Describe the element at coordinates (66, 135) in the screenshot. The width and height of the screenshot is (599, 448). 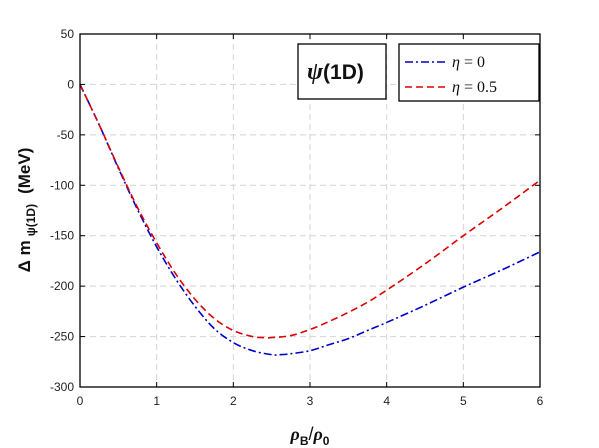
I see `y-tick-label: -50` at that location.